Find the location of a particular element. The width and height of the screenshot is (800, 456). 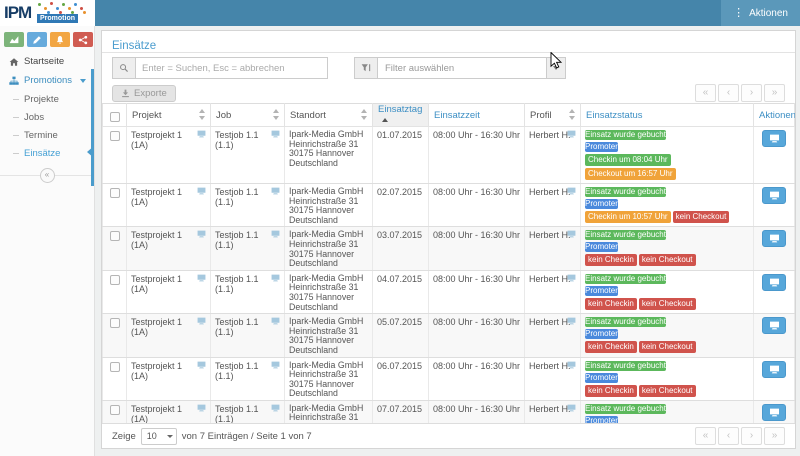

column-header-einsatzzeit: Einsatzzeit is located at coordinates (476, 115).